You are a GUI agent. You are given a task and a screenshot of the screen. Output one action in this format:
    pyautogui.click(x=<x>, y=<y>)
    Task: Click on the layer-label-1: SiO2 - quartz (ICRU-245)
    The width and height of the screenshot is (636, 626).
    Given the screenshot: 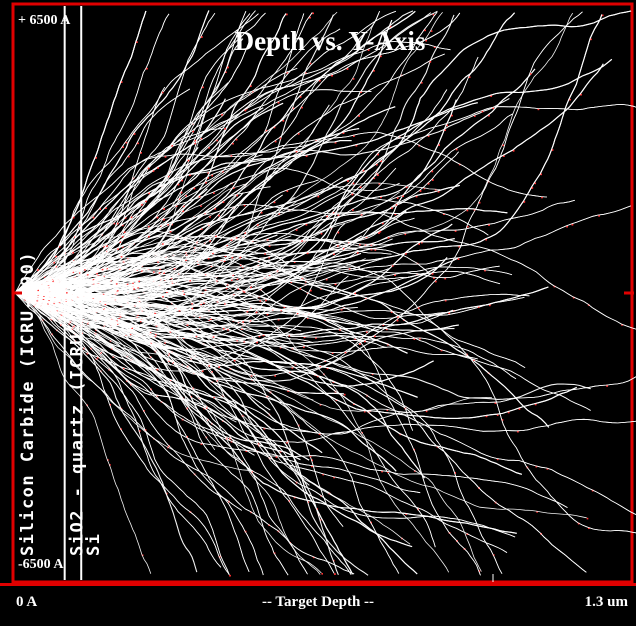 What is the action you would take?
    pyautogui.click(x=78, y=415)
    